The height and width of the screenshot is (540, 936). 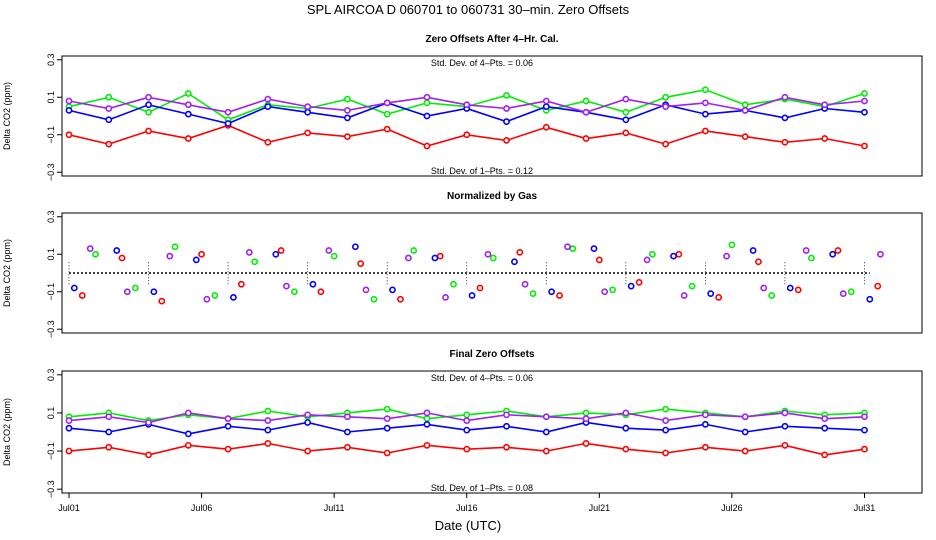 I want to click on y-tick-label: −0.3, so click(x=51, y=172).